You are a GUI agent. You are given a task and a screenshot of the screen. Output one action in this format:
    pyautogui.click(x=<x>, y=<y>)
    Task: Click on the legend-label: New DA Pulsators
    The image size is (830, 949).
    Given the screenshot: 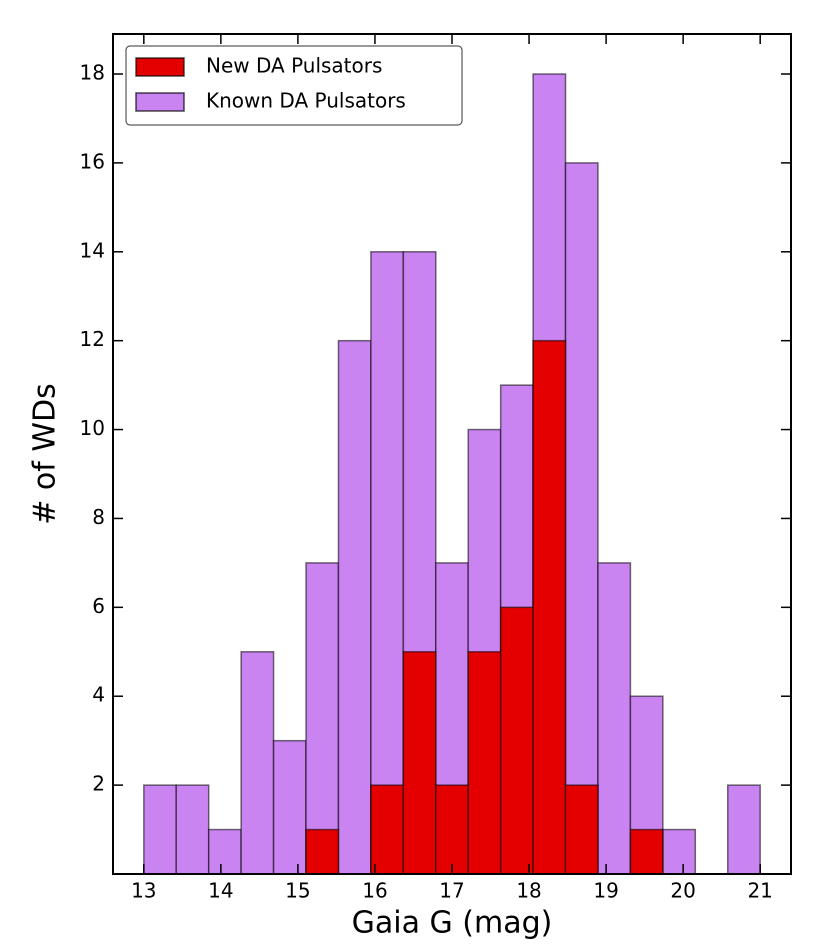 What is the action you would take?
    pyautogui.click(x=294, y=66)
    